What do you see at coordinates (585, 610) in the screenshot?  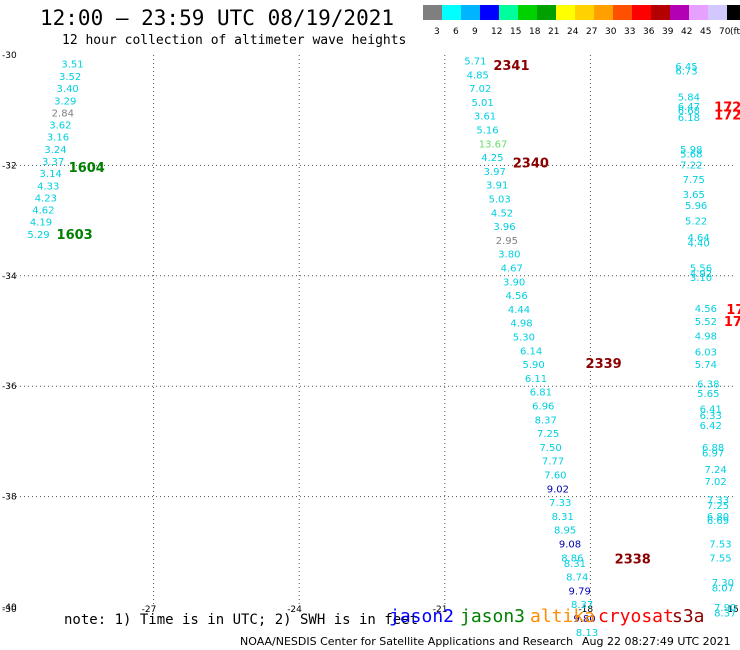 I see `lon-tick-label: -18` at bounding box center [585, 610].